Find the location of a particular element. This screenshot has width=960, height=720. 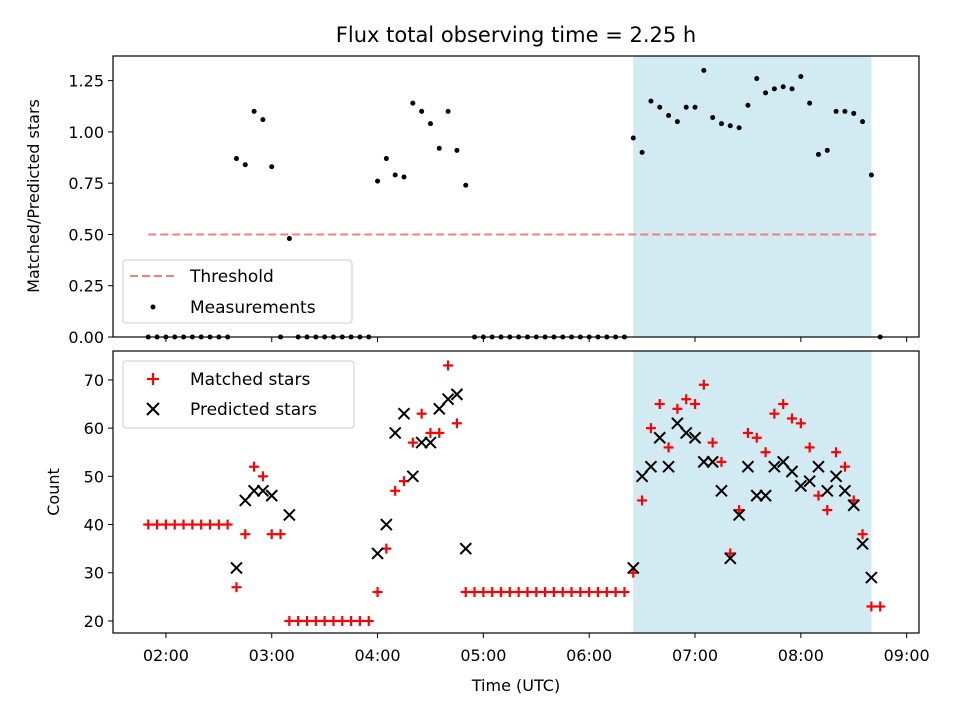

measurements-legend-swatch is located at coordinates (153, 307).